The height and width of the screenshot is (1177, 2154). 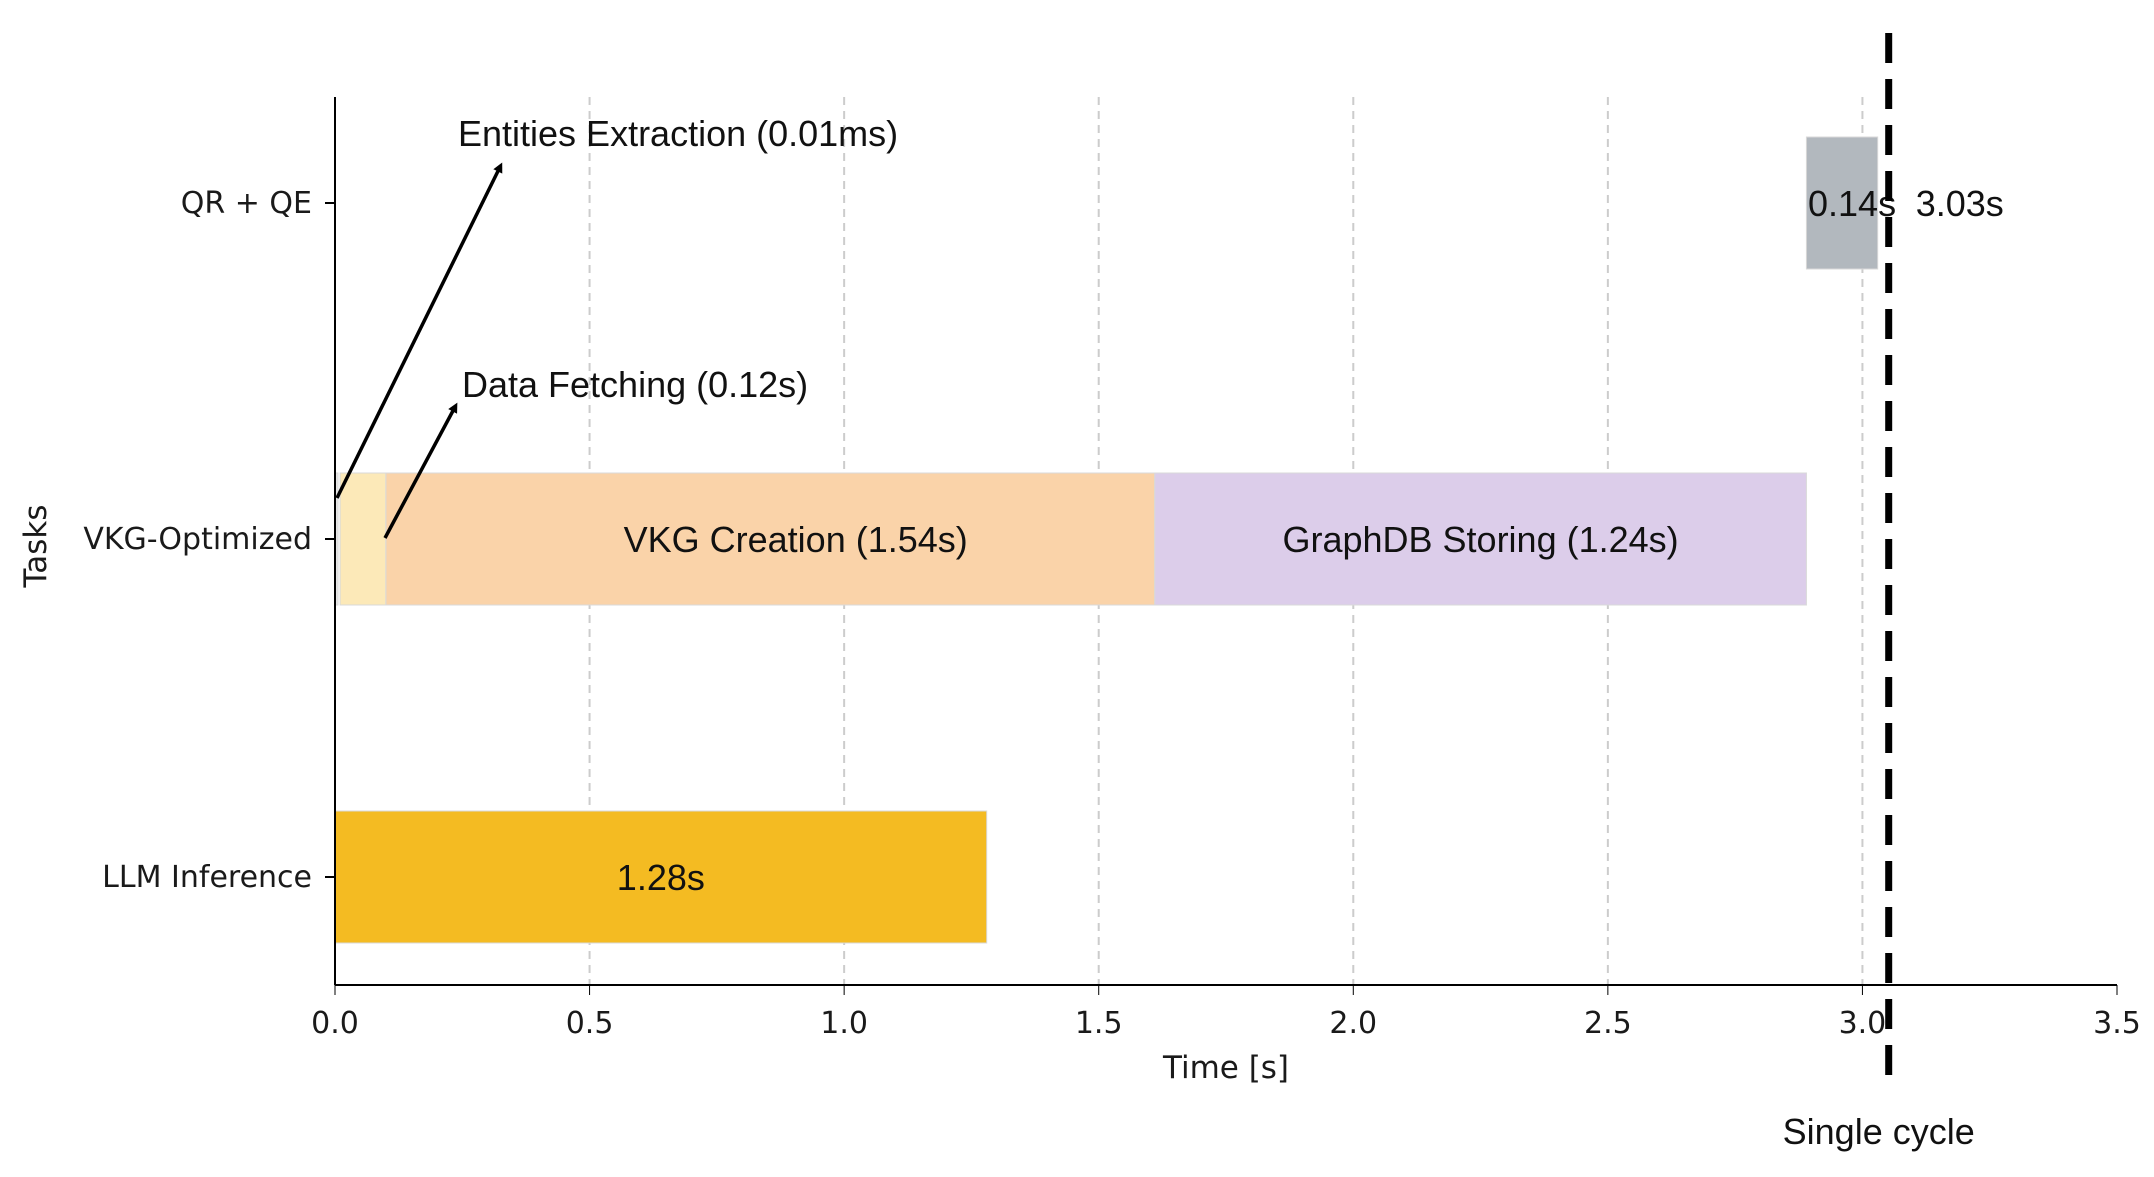 I want to click on bar-label-qr-qe: 0.14s, so click(x=1852, y=203).